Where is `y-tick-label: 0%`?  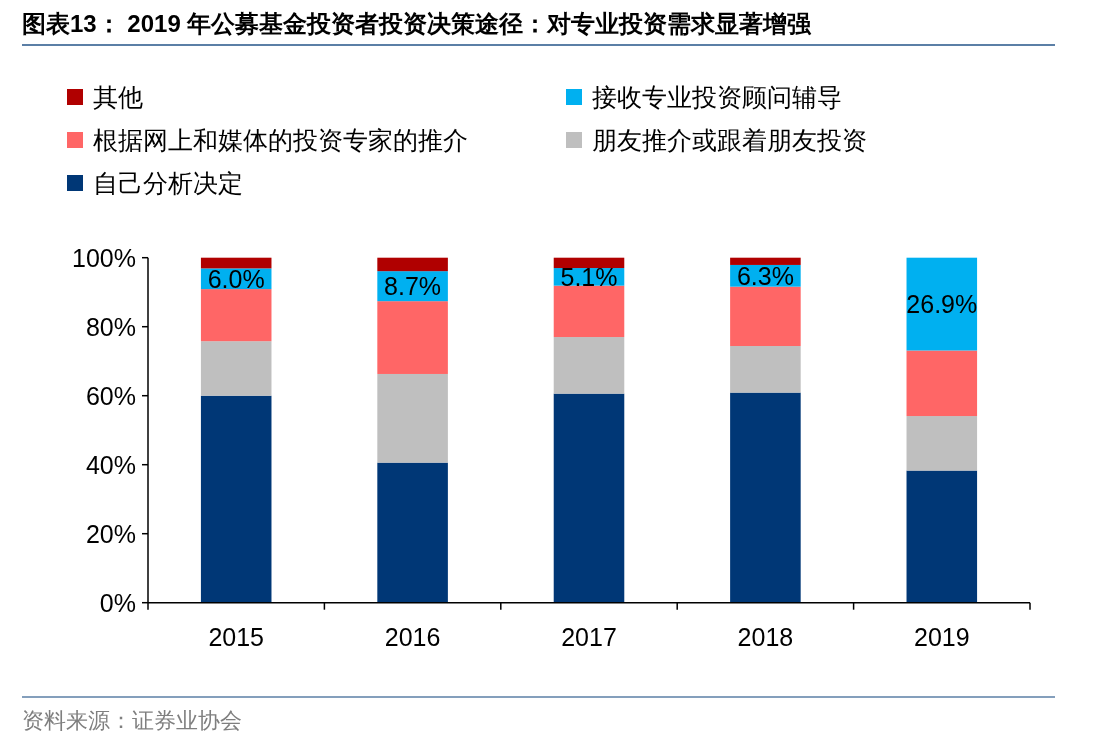
y-tick-label: 0% is located at coordinates (117, 602).